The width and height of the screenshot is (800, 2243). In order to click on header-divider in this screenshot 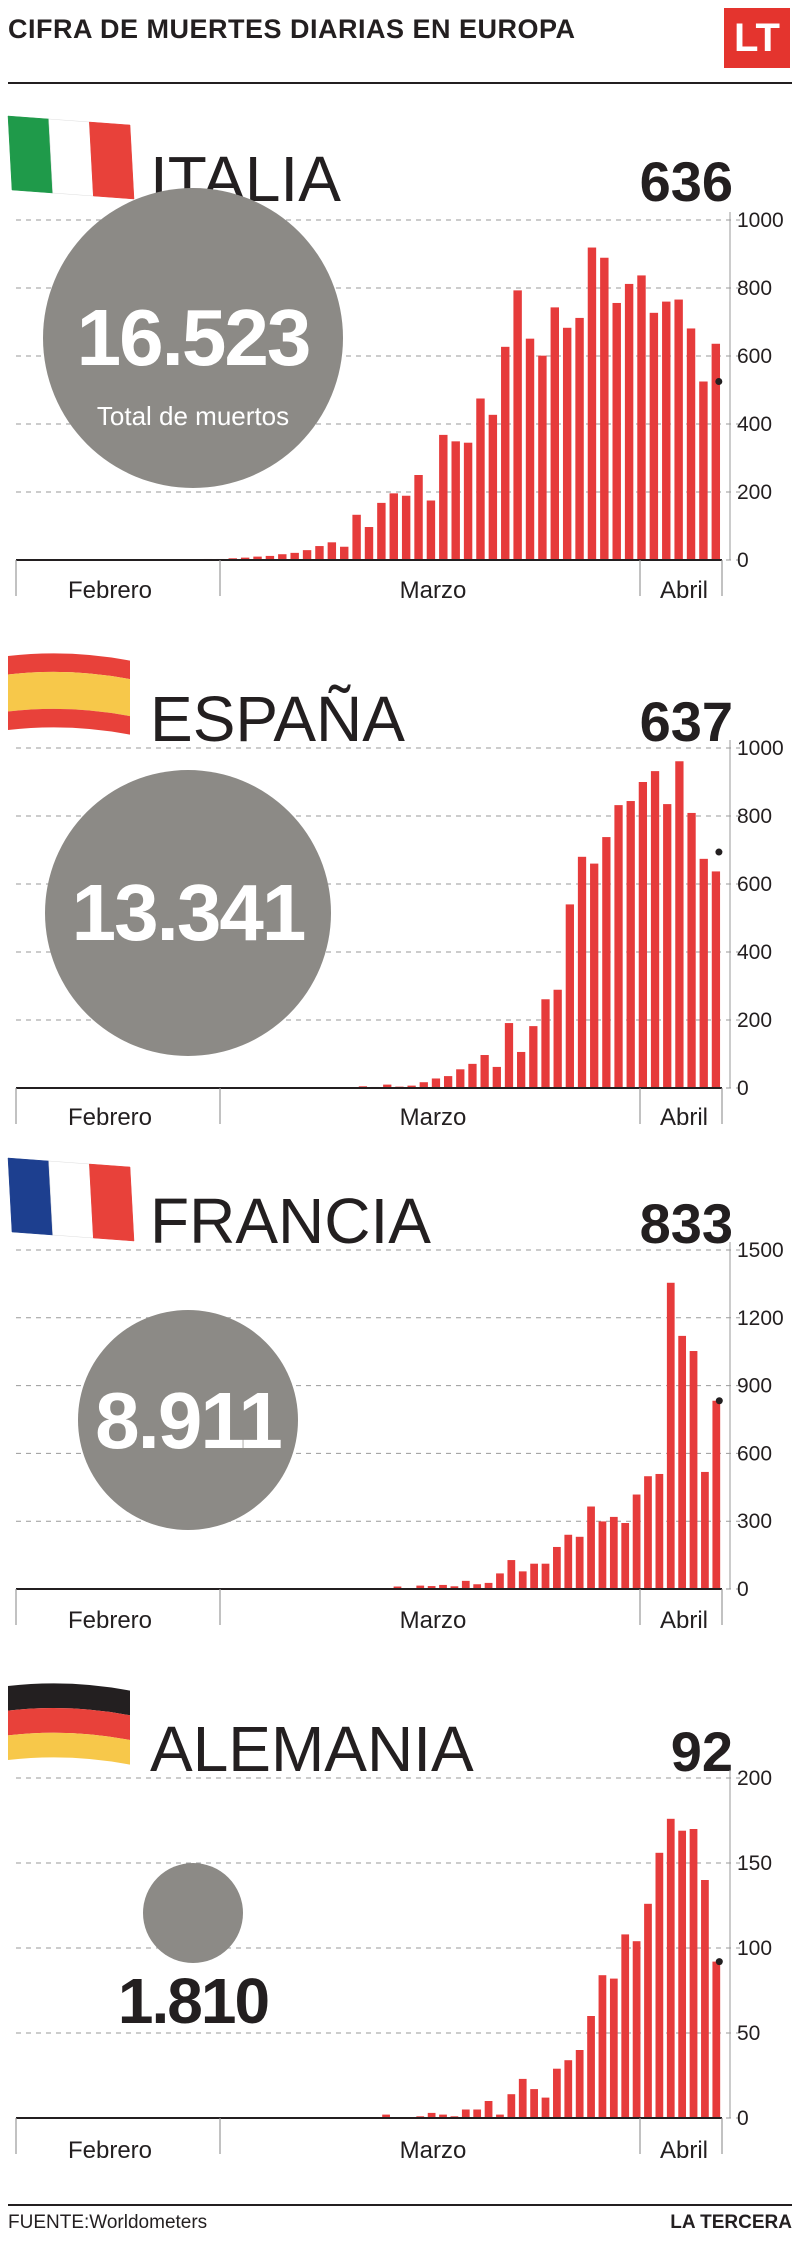, I will do `click(400, 83)`.